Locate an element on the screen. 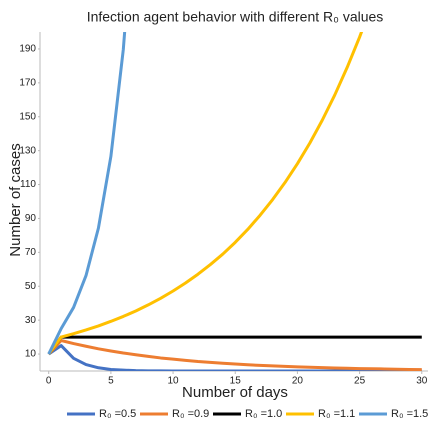 The height and width of the screenshot is (436, 440). x-tick-label: 10 is located at coordinates (174, 381).